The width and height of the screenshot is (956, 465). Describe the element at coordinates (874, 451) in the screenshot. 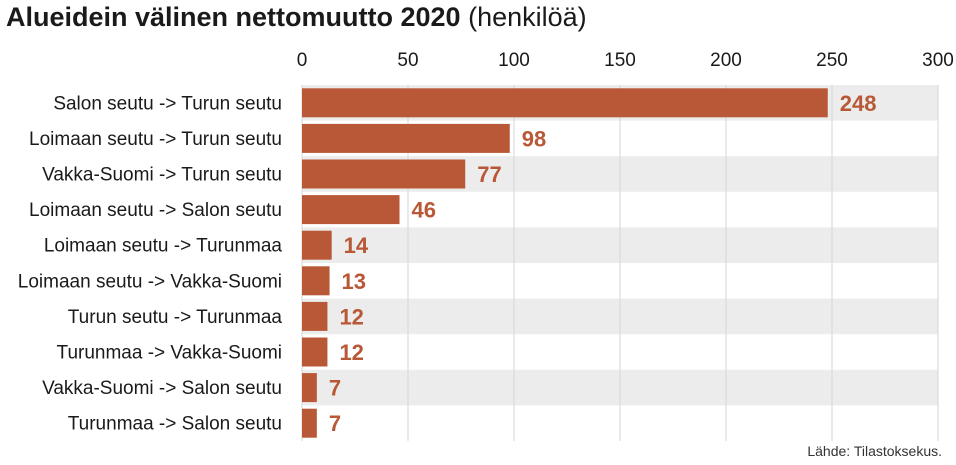

I see `source-note: Lähde: Tilastoksekus.` at that location.